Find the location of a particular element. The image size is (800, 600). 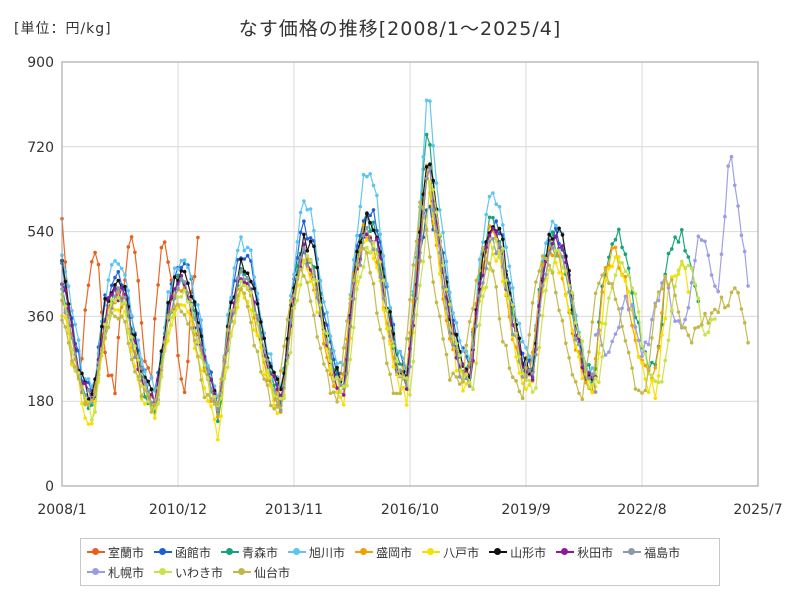

legend-marker is located at coordinates (163, 552).